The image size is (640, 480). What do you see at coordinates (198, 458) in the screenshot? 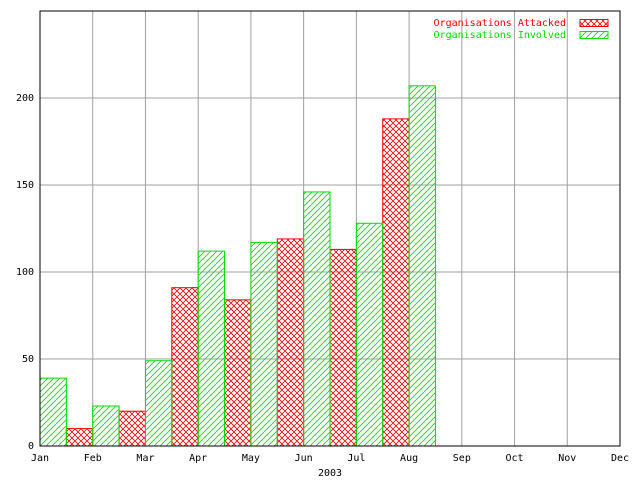
I see `x-tick-label: Apr` at bounding box center [198, 458].